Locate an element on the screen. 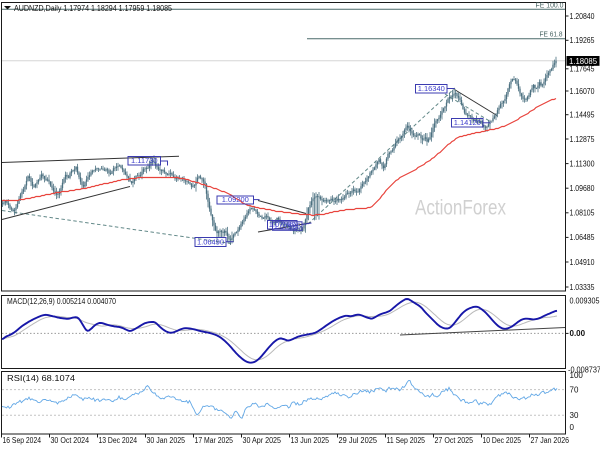 The height and width of the screenshot is (450, 600). svg-text: 29 Jul 2025 is located at coordinates (358, 440).